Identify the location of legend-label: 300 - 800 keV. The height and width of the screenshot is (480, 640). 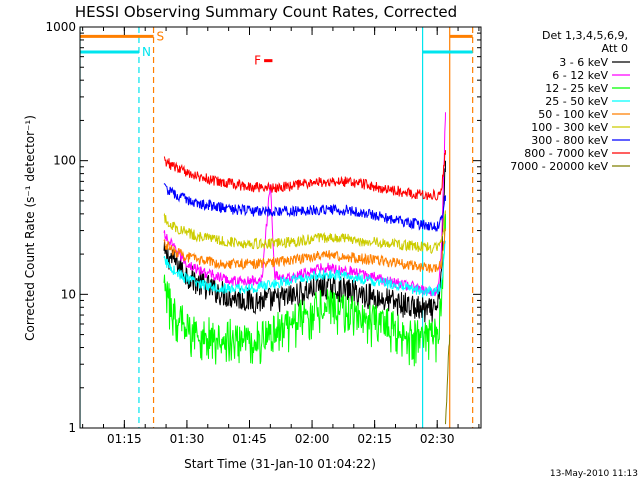
(569, 140).